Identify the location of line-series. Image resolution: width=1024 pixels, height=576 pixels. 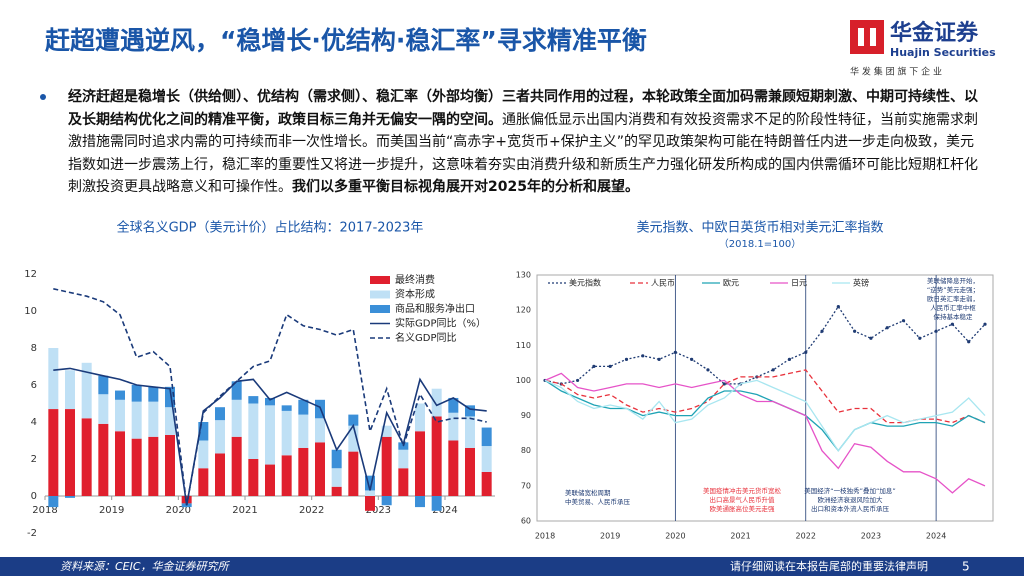
(765, 433).